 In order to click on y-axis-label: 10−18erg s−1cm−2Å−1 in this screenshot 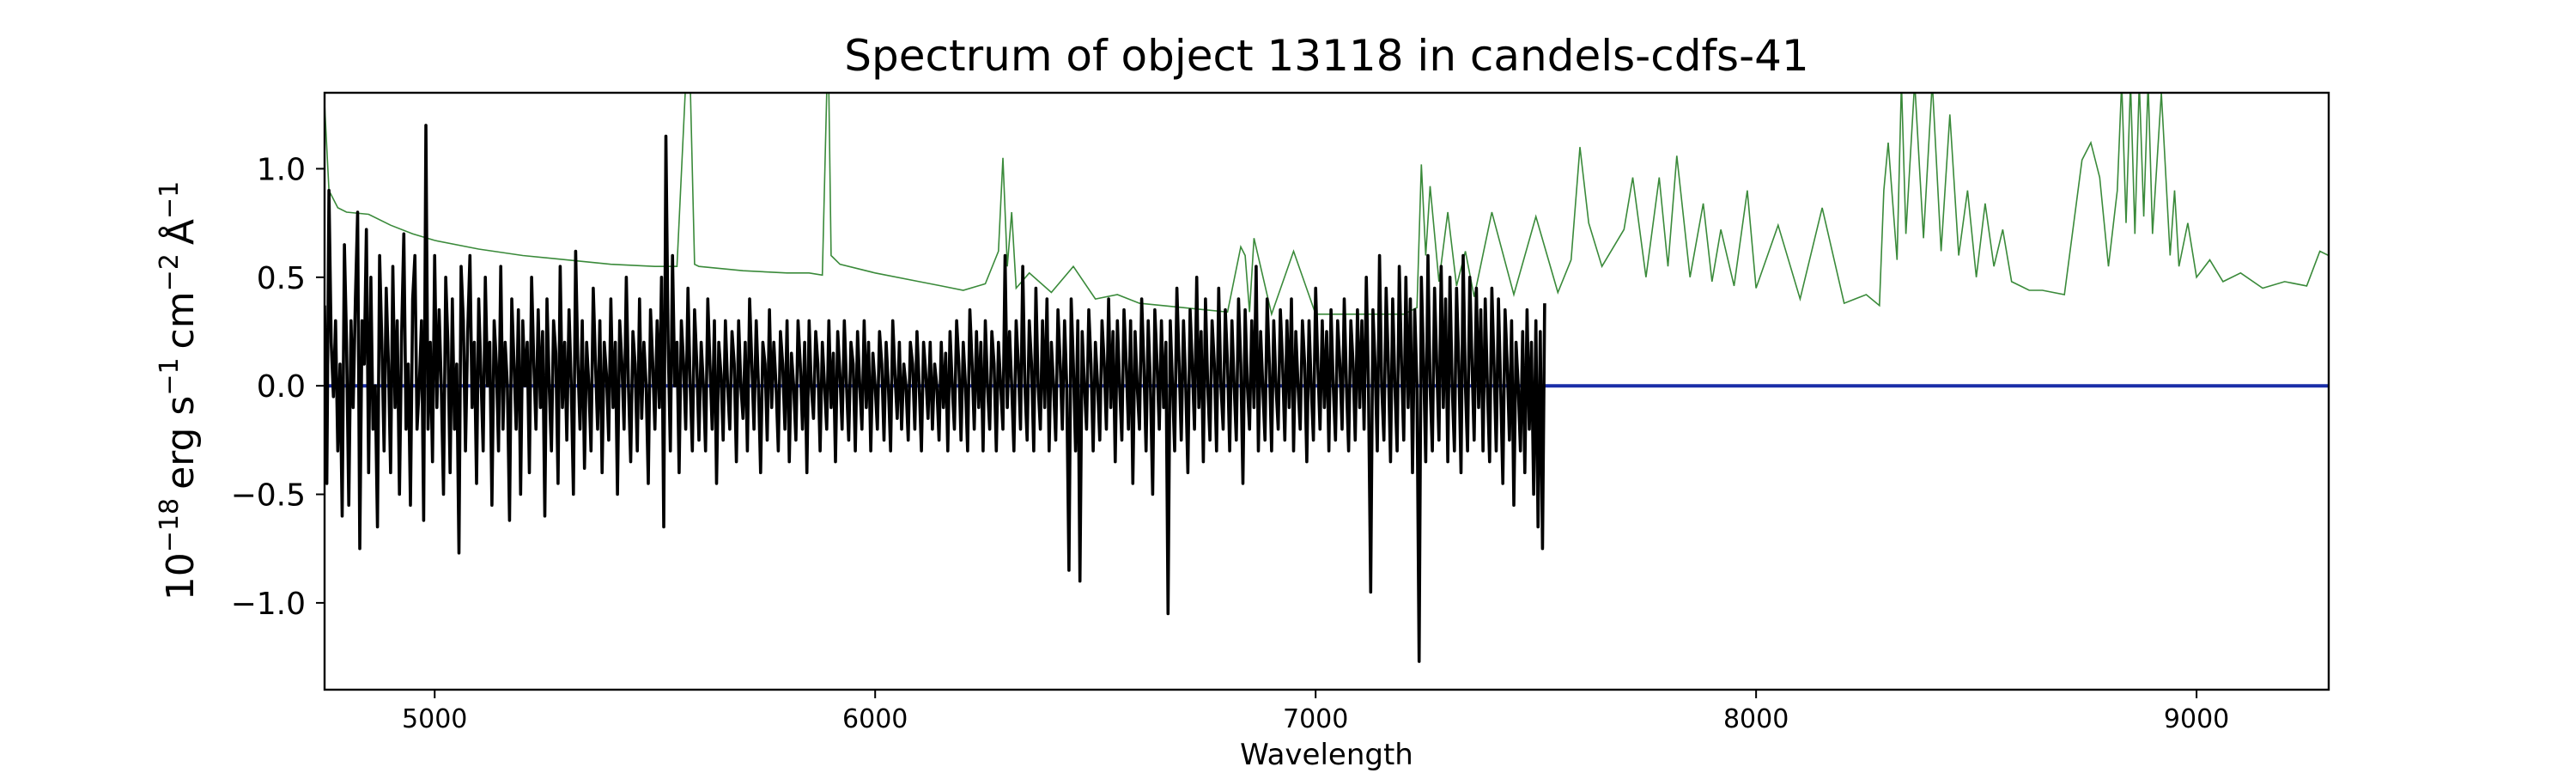, I will do `click(179, 390)`.